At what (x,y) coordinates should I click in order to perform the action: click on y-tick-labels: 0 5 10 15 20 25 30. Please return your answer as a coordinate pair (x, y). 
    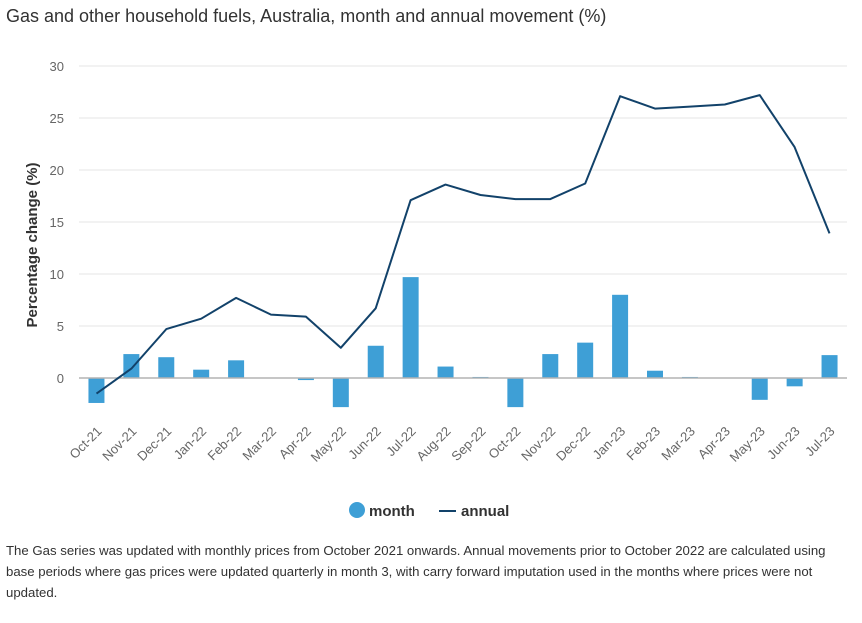
    Looking at the image, I should click on (57, 222).